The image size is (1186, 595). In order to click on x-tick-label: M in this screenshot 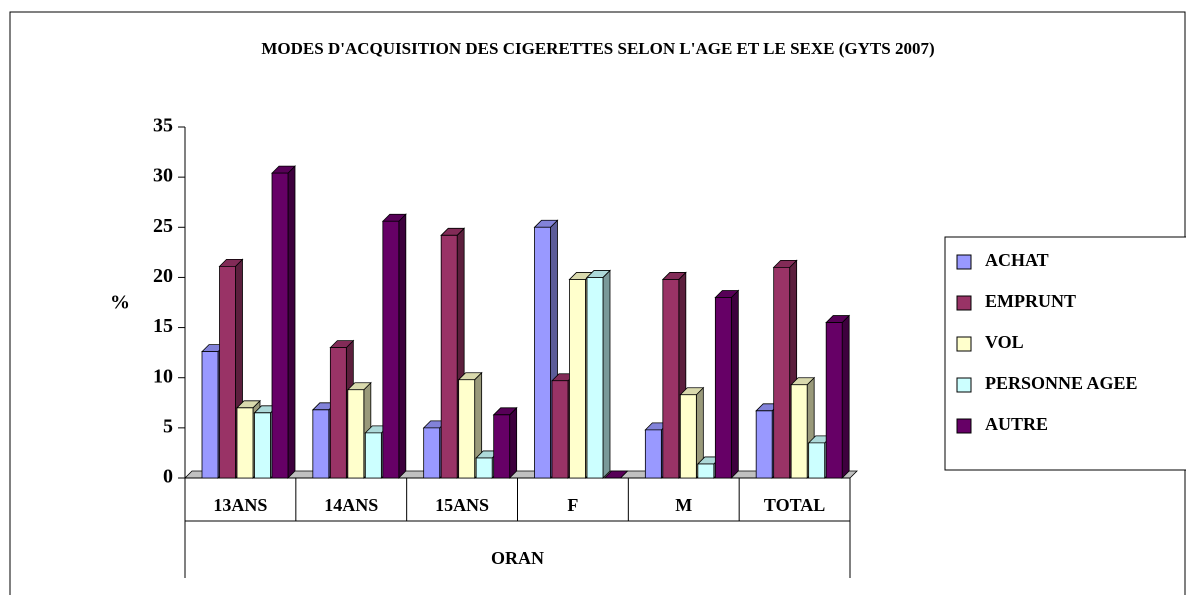, I will do `click(683, 505)`.